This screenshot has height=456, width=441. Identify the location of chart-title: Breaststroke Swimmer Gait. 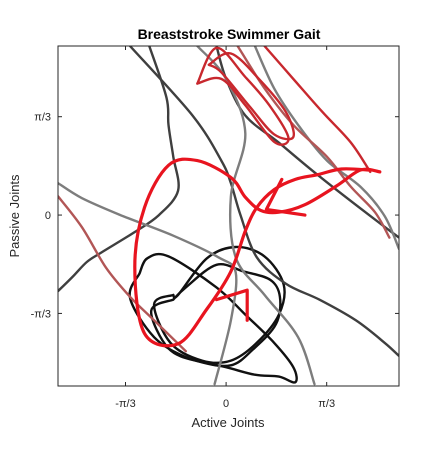
(229, 34).